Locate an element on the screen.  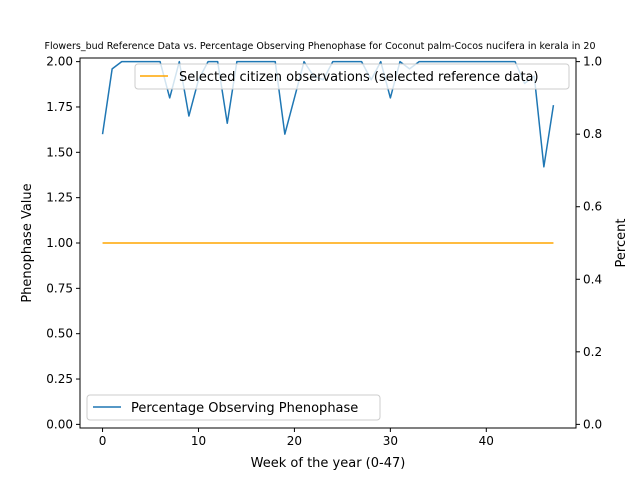
y-right-tick-label: 0.0 is located at coordinates (592, 424).